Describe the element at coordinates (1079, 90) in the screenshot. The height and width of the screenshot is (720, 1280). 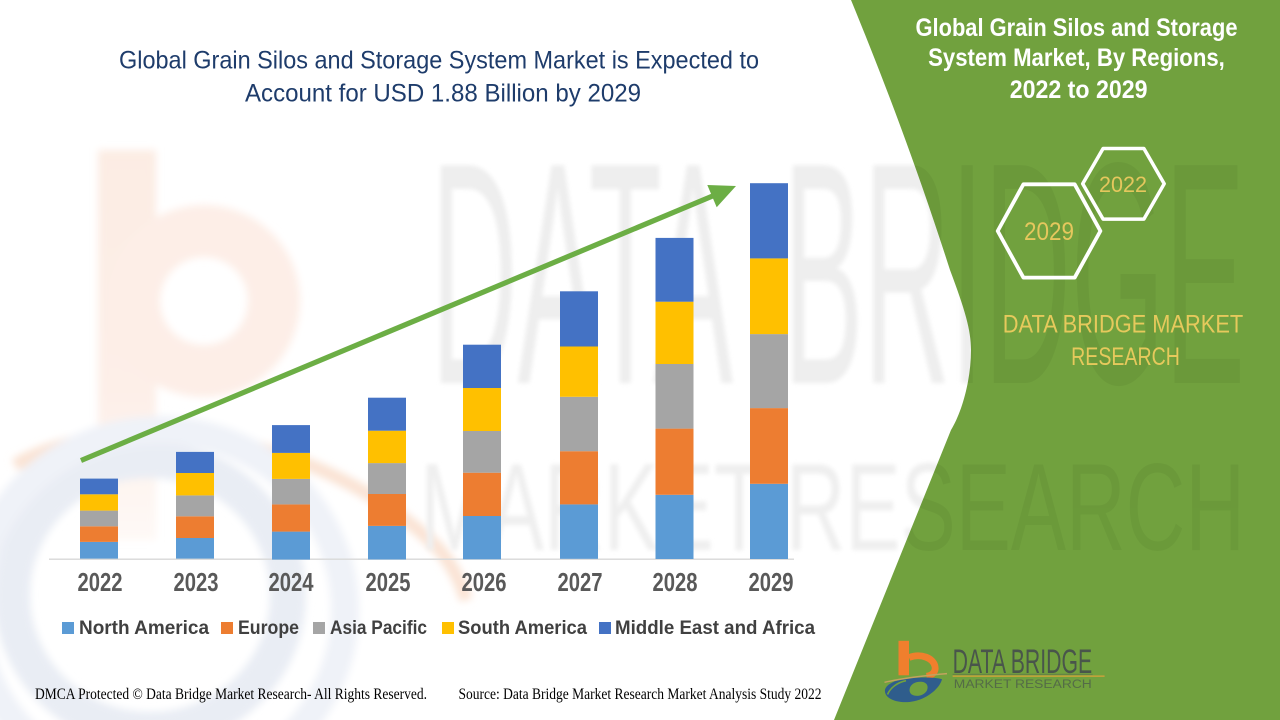
I see `svg-text: 2022 to 2029` at that location.